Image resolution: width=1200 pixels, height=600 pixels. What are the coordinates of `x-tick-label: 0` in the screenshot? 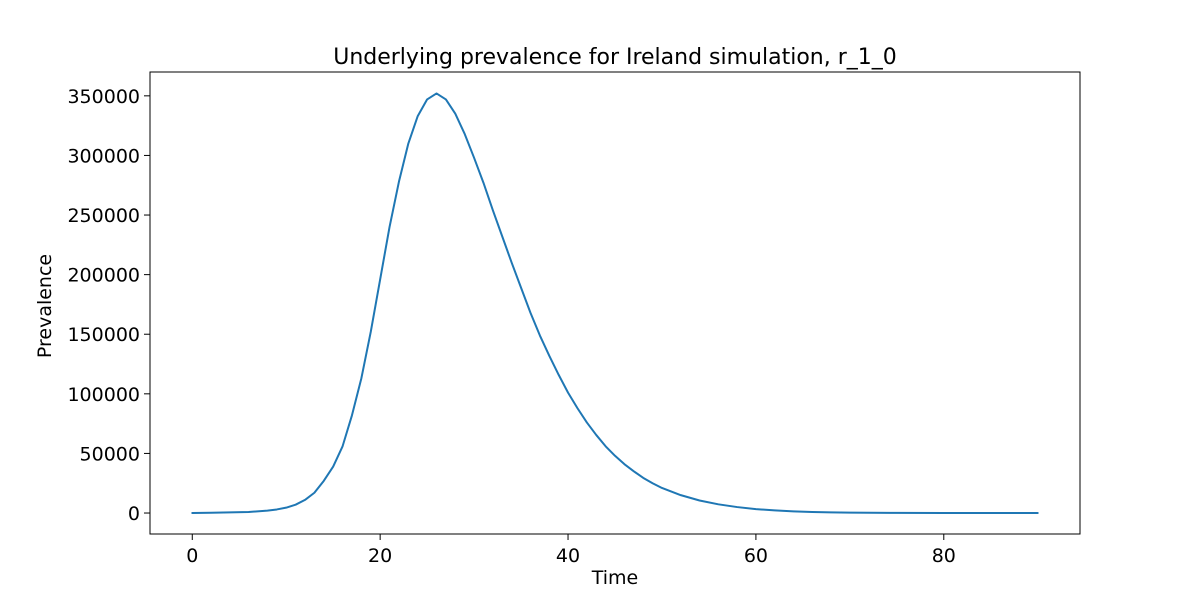 It's located at (192, 556).